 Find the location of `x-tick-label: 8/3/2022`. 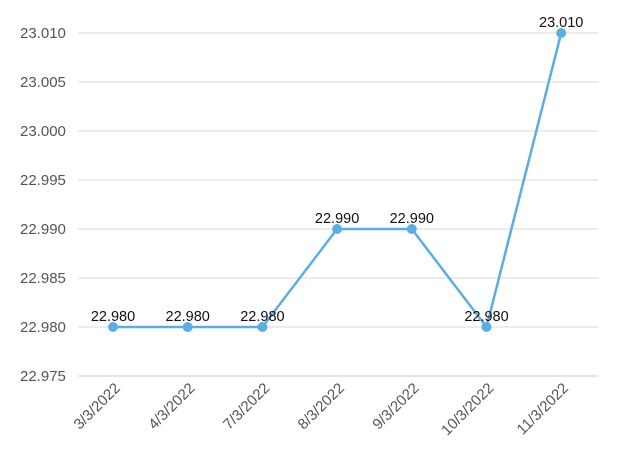

x-tick-label: 8/3/2022 is located at coordinates (321, 406).